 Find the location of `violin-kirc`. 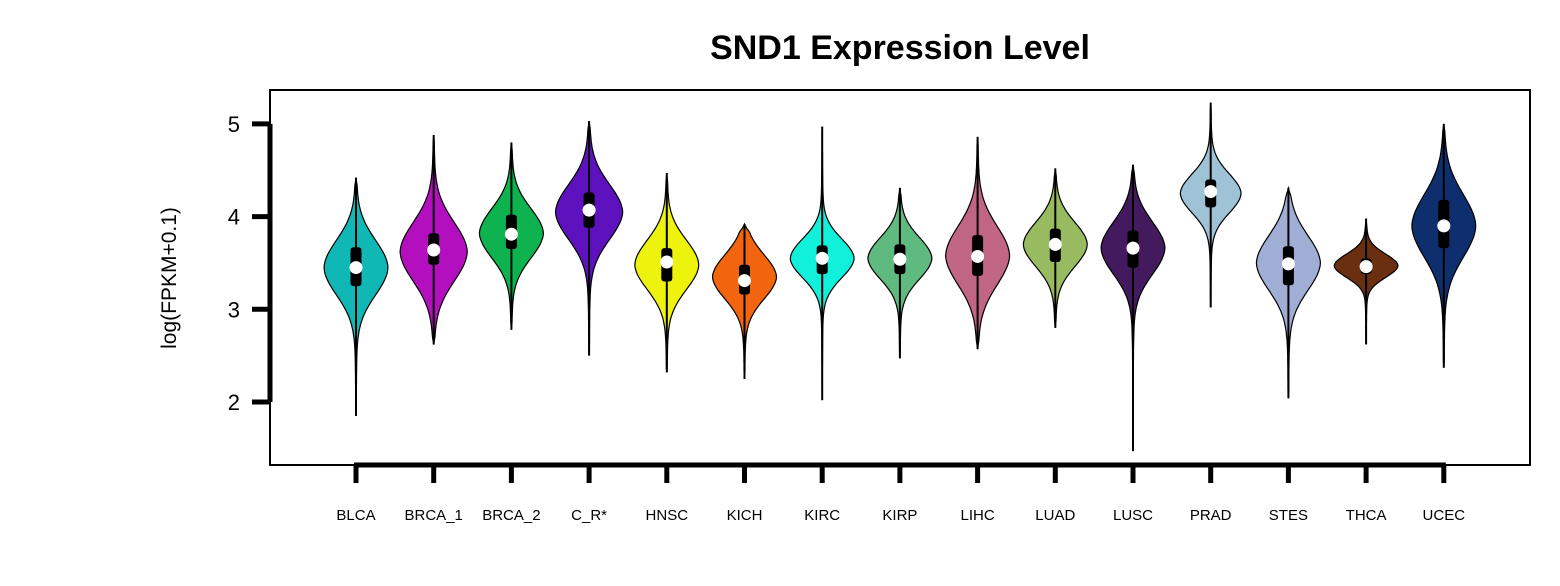

violin-kirc is located at coordinates (822, 263).